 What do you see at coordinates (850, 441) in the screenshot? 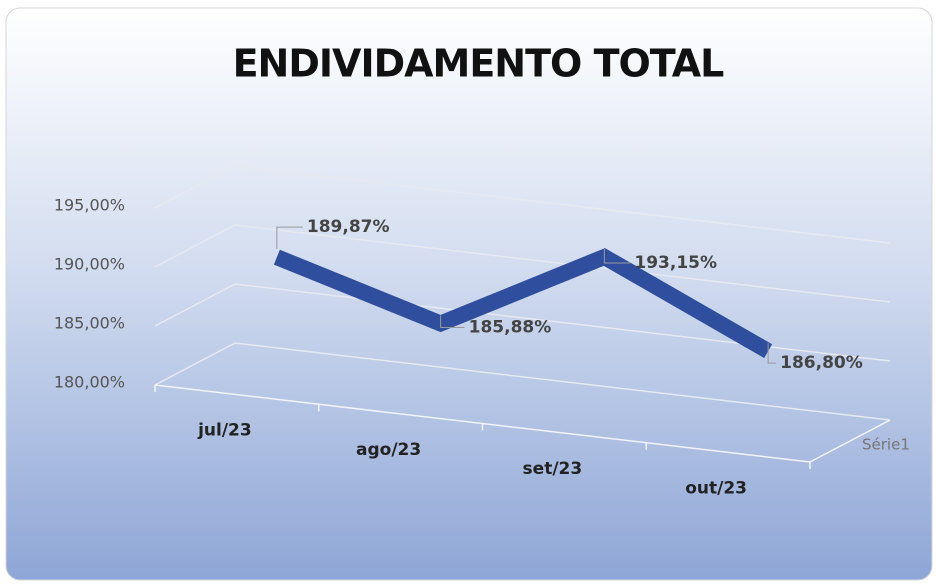
I see `floor-side-edge` at bounding box center [850, 441].